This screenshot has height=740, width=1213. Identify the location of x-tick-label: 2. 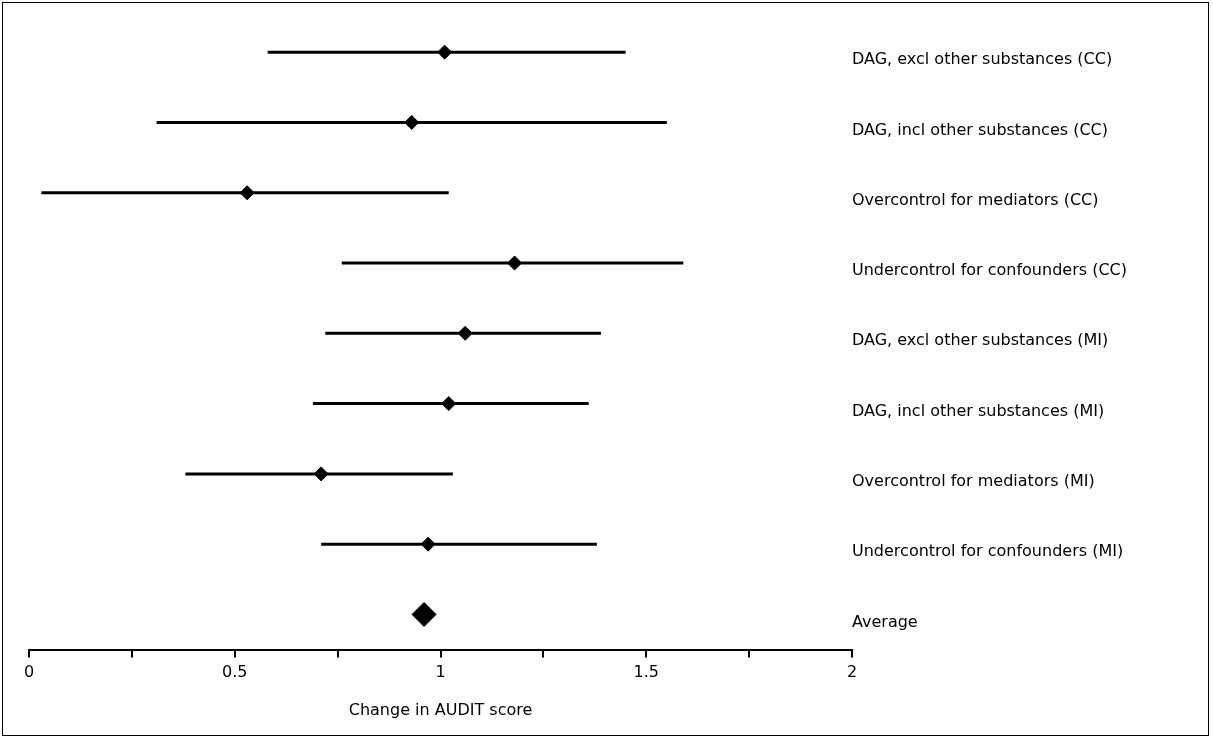
(852, 672).